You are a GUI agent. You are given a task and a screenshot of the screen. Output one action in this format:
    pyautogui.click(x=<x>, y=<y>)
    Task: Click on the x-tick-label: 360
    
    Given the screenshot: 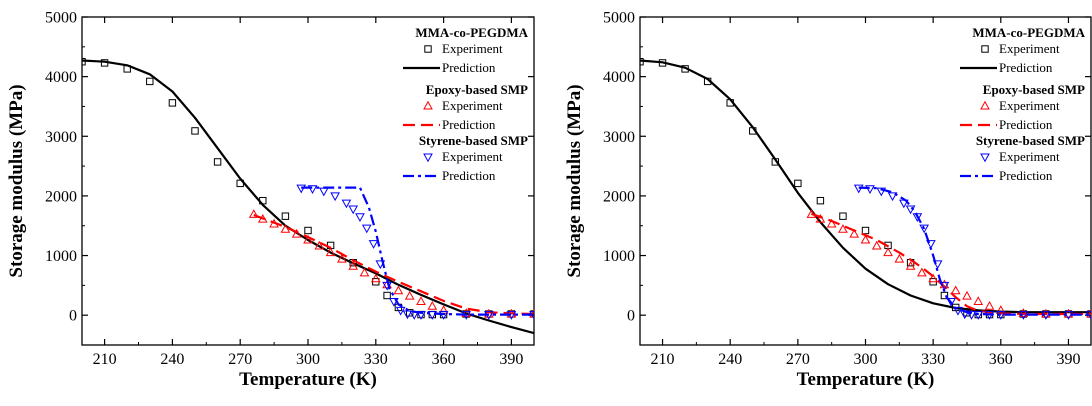 What is the action you would take?
    pyautogui.click(x=1001, y=359)
    